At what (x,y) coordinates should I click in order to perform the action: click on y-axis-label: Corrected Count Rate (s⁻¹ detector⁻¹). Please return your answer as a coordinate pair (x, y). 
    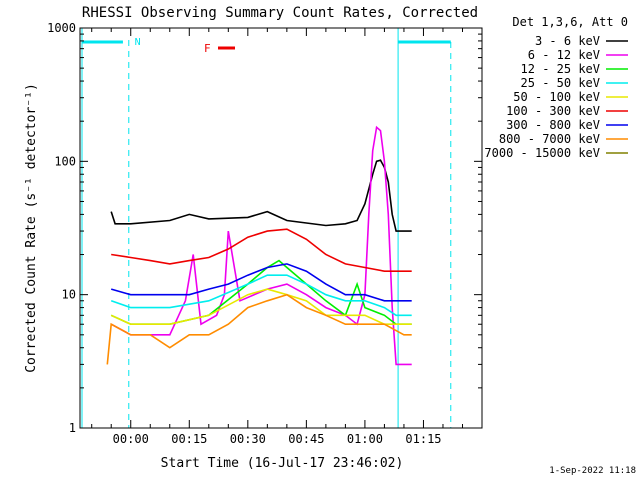
    Looking at the image, I should click on (31, 228).